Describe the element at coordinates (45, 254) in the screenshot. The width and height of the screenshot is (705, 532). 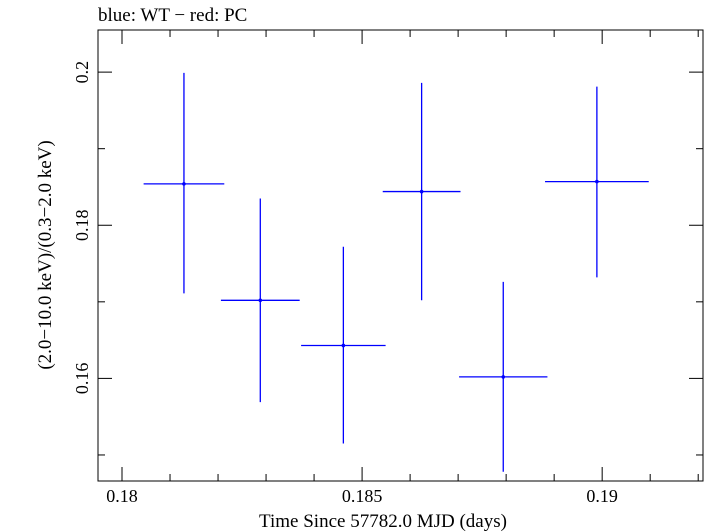
I see `y-axis-label: (2.0−10.0 keV)/(0.3−2.0 keV)` at that location.